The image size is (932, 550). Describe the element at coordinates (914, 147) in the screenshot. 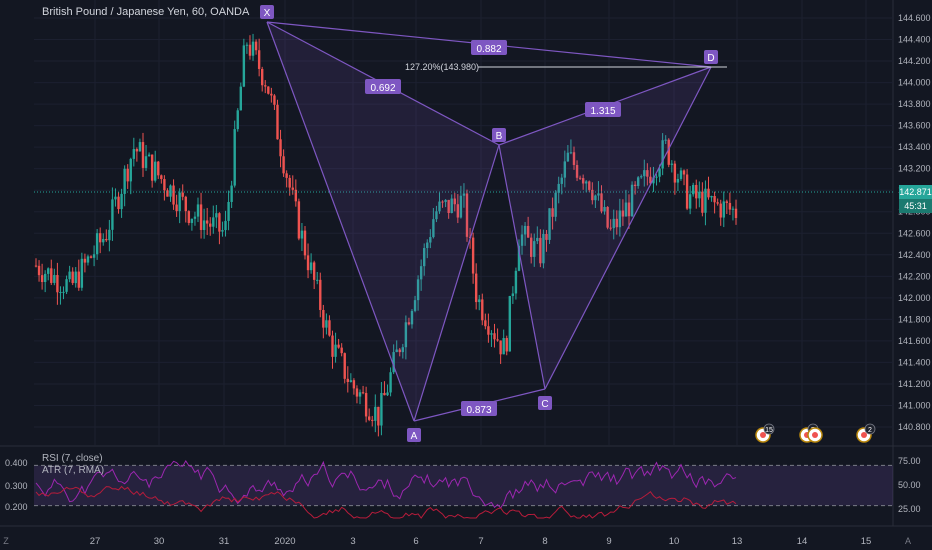

I see `price-tick-label: 143.400` at that location.